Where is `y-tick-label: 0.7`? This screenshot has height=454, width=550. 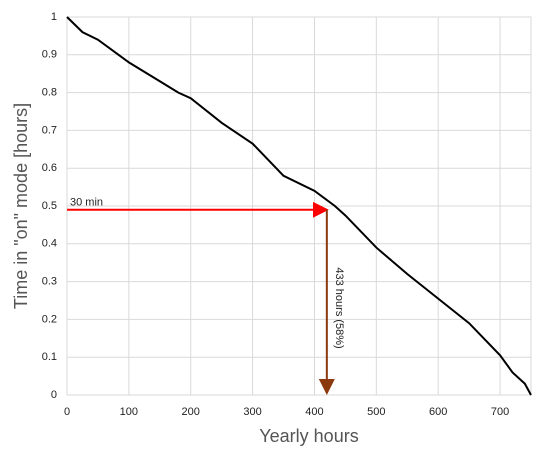 y-tick-label: 0.7 is located at coordinates (49, 130).